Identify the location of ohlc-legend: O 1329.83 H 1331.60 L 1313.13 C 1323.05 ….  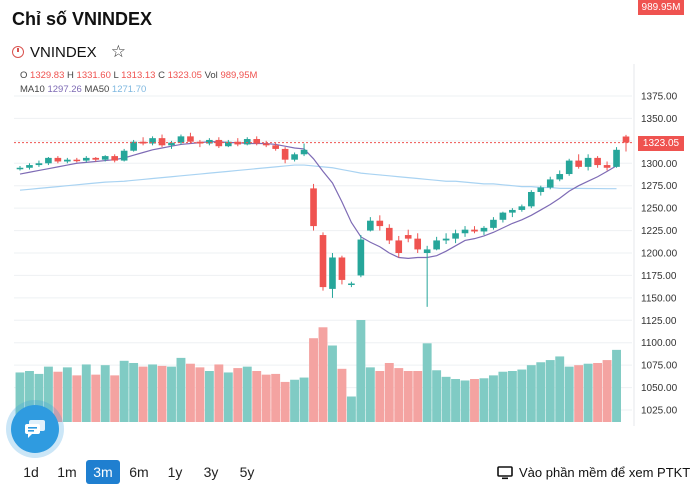
(138, 83).